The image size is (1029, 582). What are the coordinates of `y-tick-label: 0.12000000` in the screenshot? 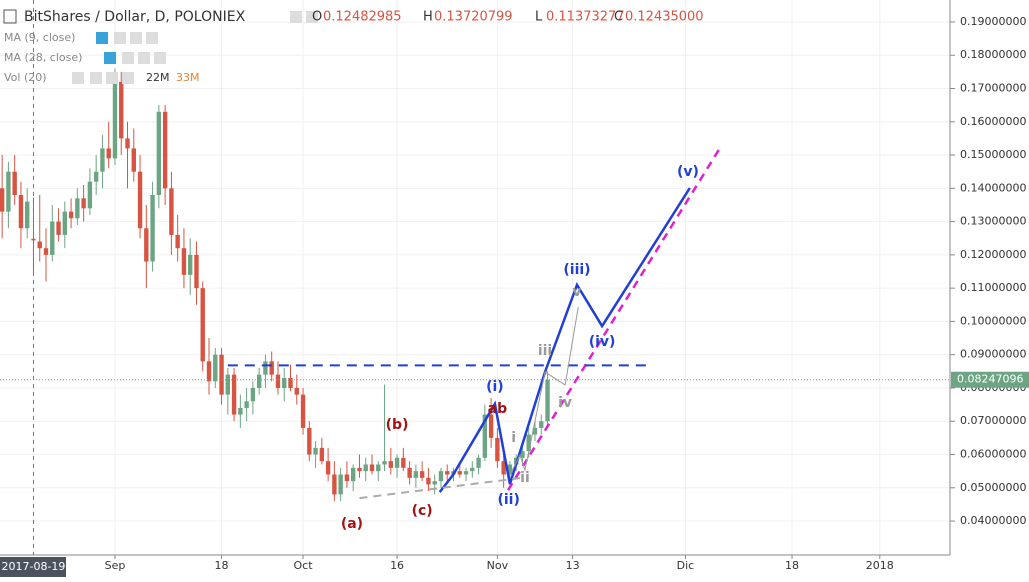 It's located at (993, 254).